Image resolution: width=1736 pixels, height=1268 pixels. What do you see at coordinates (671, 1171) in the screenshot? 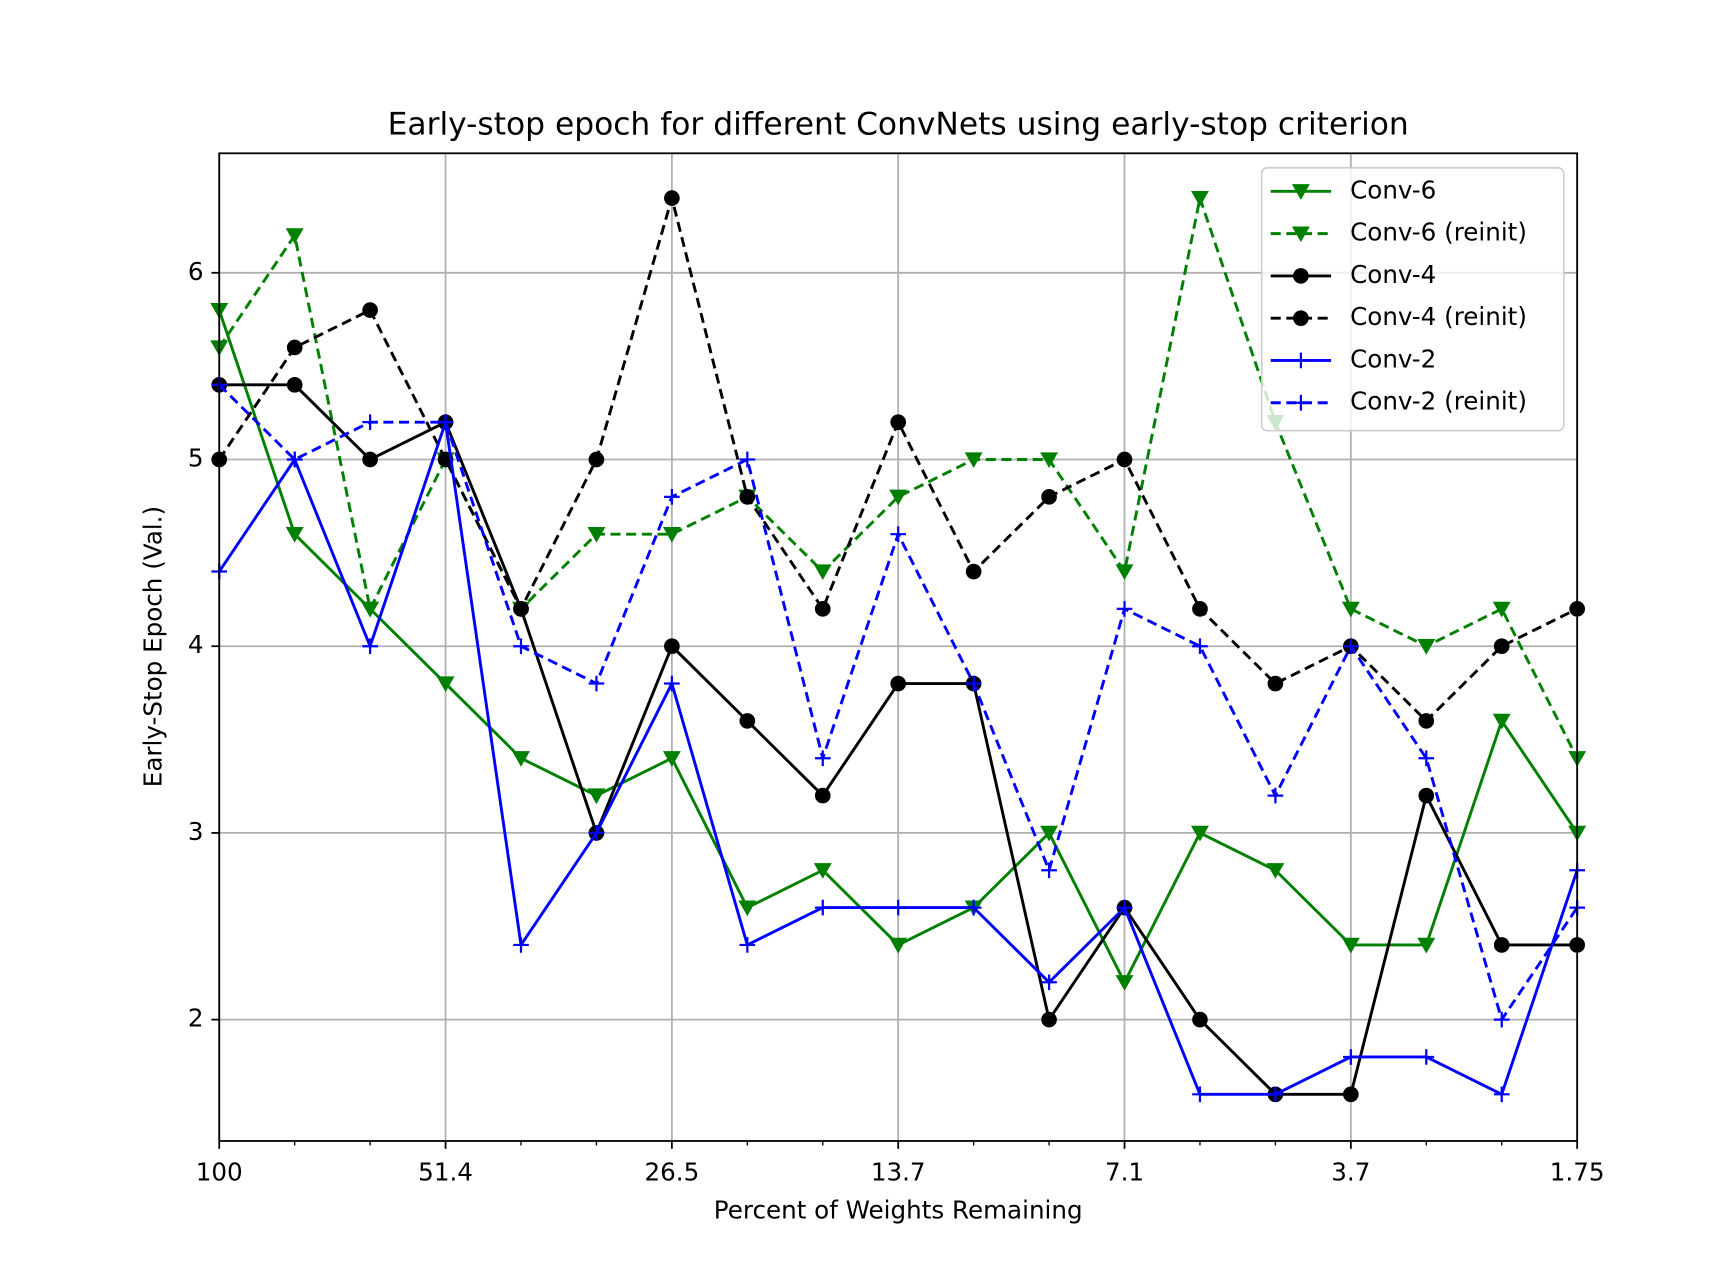
I see `x-tick-label: 26.5` at bounding box center [671, 1171].